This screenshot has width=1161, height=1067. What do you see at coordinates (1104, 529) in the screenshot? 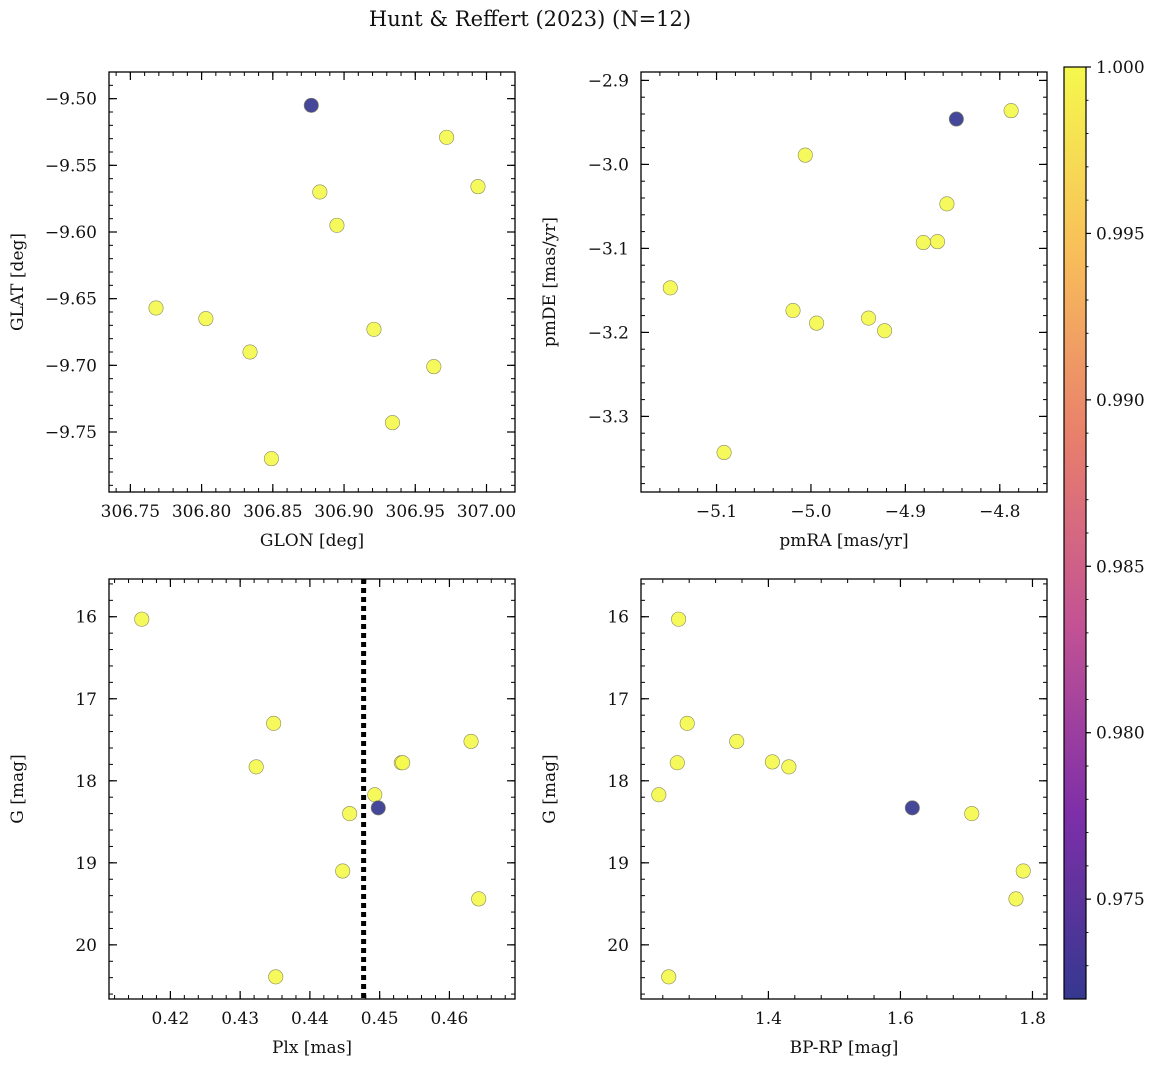
I see `colorbar: 0.975 0.980 0.985 0.990 0.995 1.000` at bounding box center [1104, 529].